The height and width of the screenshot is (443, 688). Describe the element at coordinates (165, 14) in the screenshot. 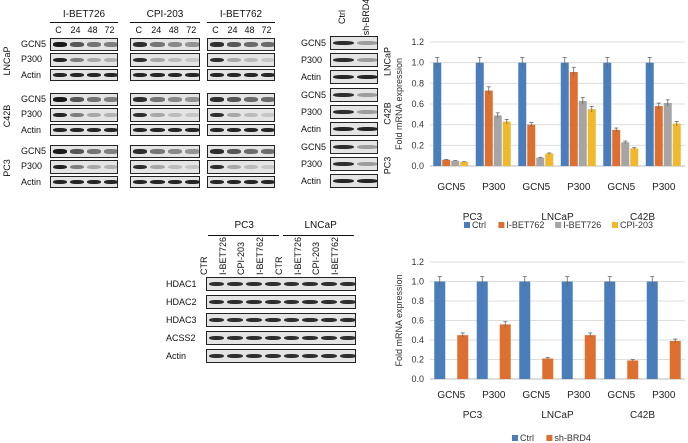

I see `treatment-label: CPI-203` at that location.